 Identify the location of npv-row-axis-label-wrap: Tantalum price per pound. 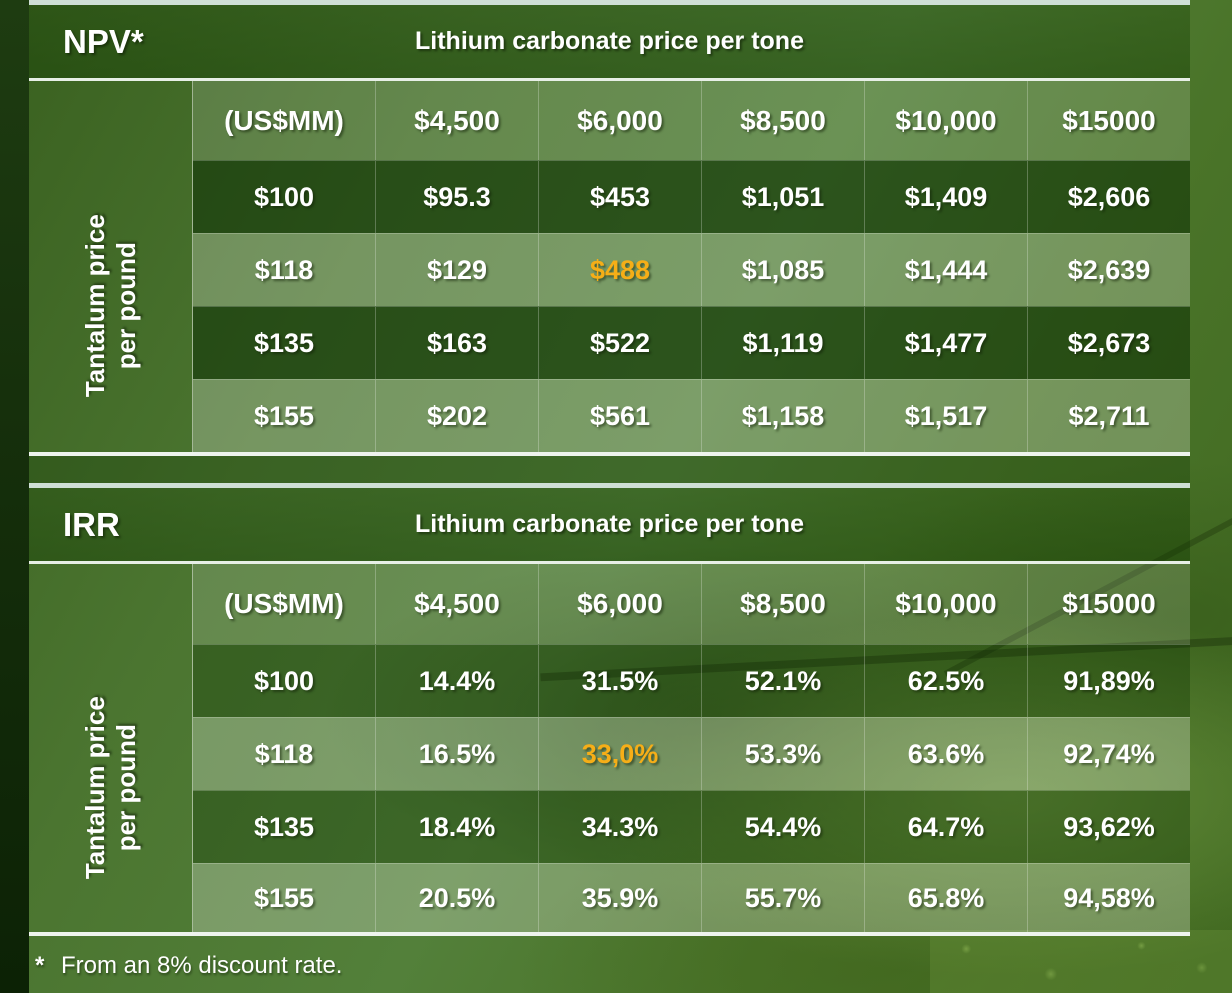
(110, 306).